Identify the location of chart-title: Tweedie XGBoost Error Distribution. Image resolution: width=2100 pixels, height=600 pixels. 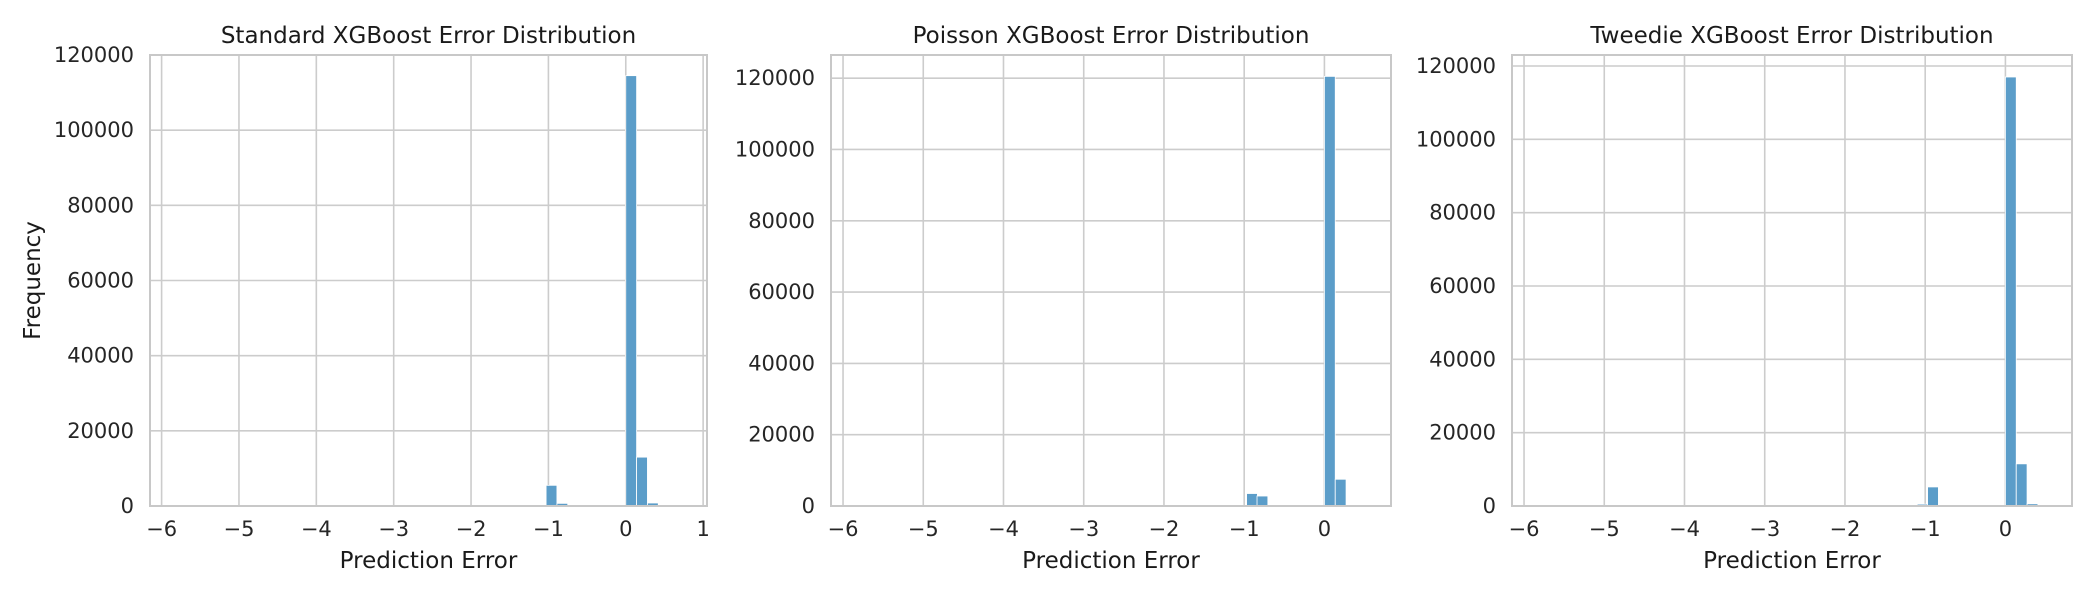
(1791, 36).